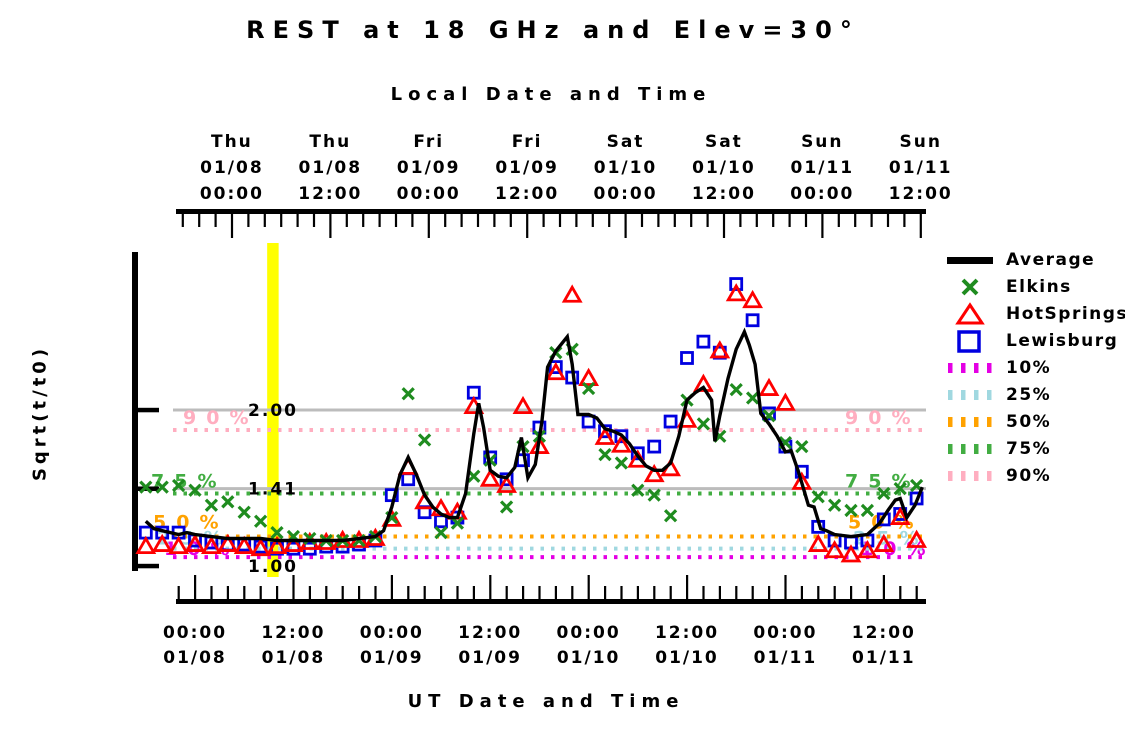 The width and height of the screenshot is (1125, 731). What do you see at coordinates (273, 490) in the screenshot?
I see `y-tick-label: 1.41` at bounding box center [273, 490].